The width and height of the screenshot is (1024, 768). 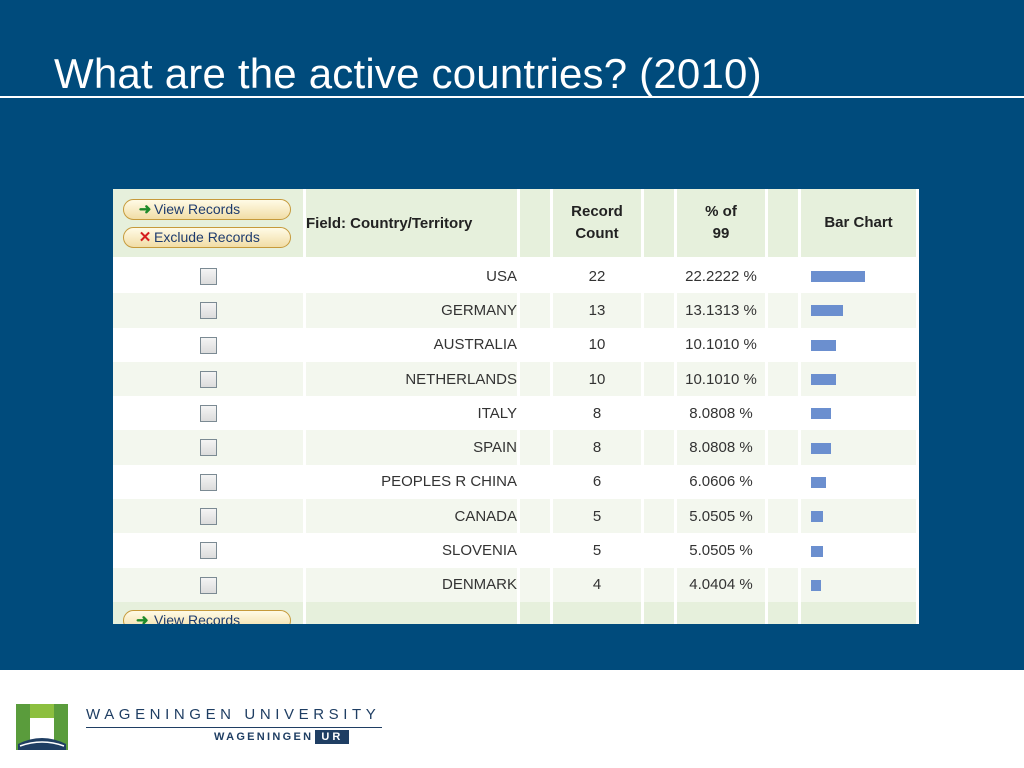 What do you see at coordinates (722, 482) in the screenshot?
I see `percent-value: 6.0606 %` at bounding box center [722, 482].